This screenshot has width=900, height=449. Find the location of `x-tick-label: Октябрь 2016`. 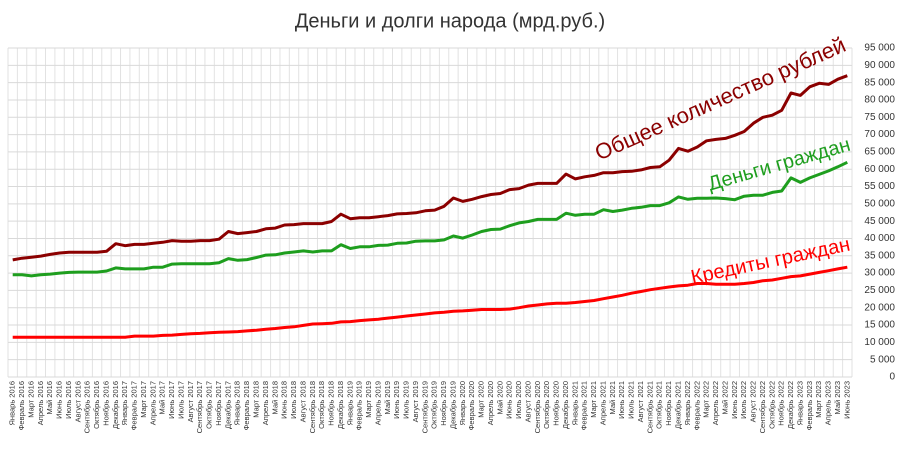

x-tick-label: Октябрь 2016 is located at coordinates (96, 405).